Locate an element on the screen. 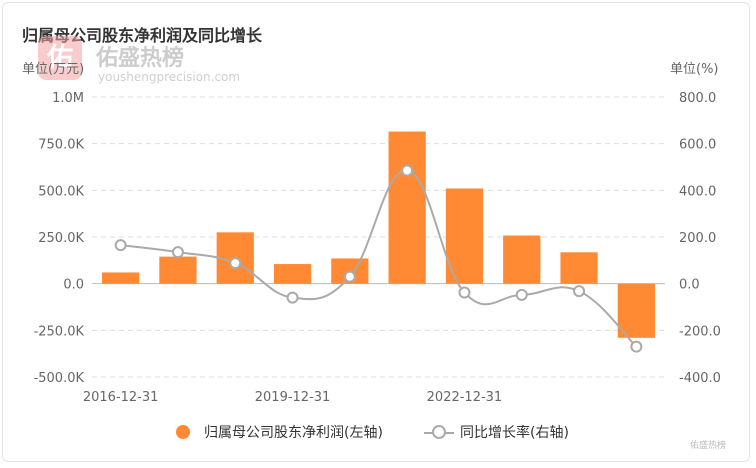  watermark-url: youshengprecision.com is located at coordinates (169, 77).